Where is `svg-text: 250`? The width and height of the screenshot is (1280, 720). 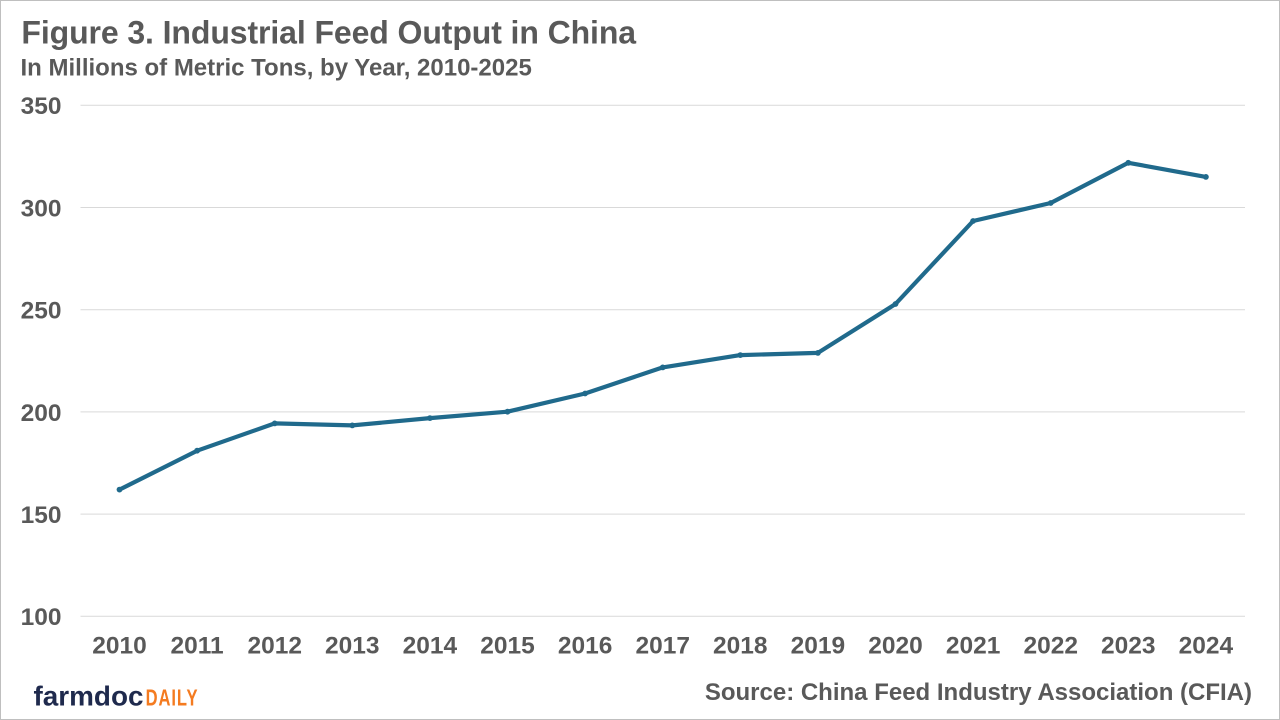
svg-text: 250 is located at coordinates (41, 311).